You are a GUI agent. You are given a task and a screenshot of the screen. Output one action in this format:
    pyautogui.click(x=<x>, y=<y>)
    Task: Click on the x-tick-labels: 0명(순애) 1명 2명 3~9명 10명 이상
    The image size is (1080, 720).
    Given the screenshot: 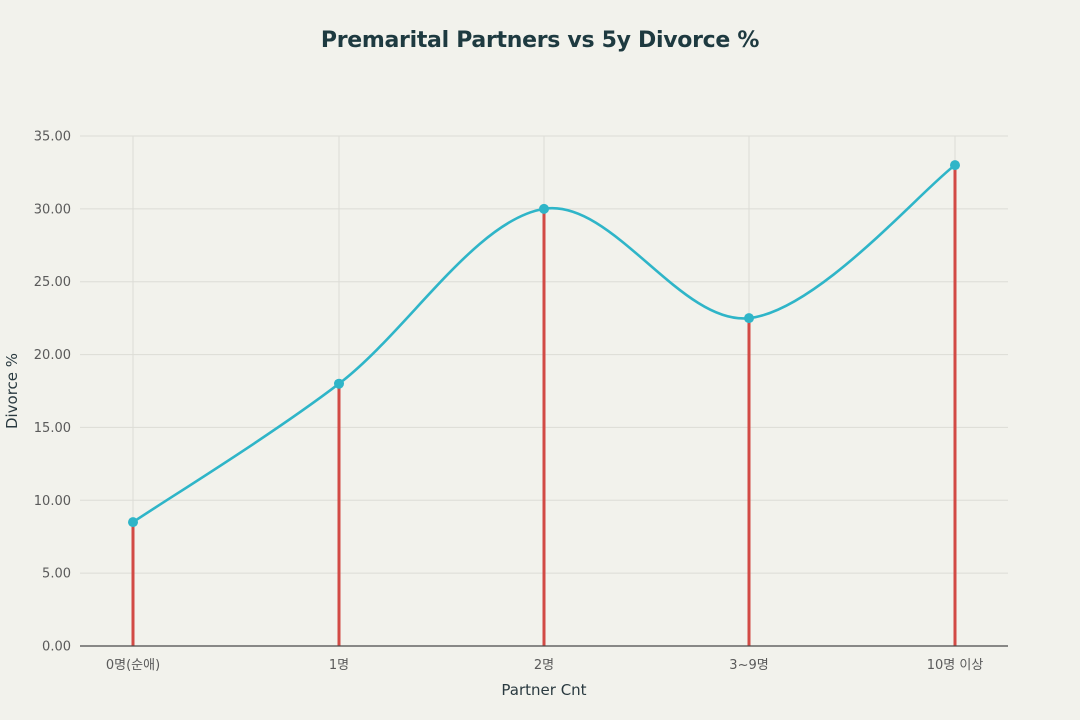 What is the action you would take?
    pyautogui.click(x=544, y=665)
    